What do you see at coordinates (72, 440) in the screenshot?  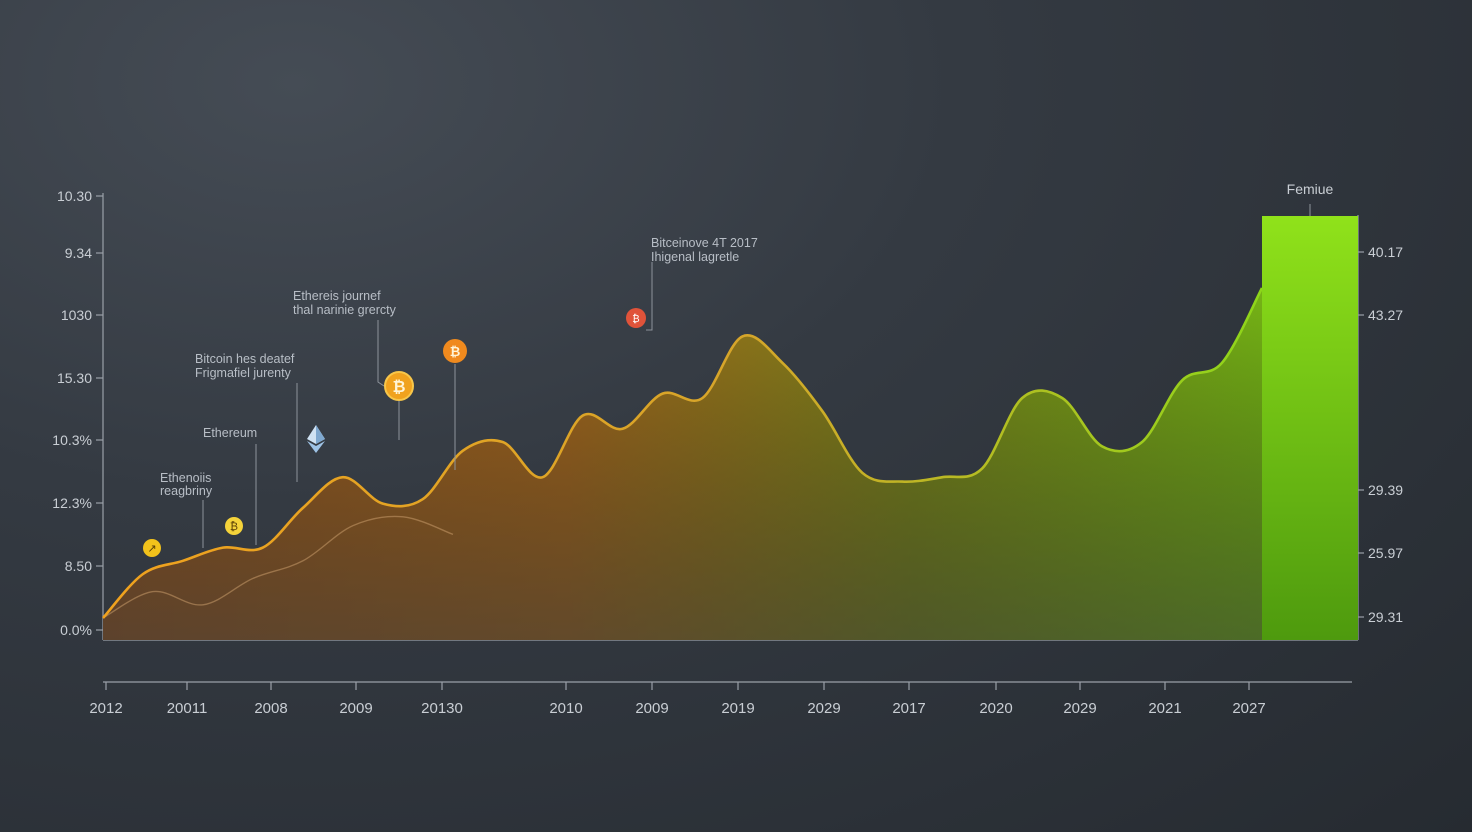 I see `left-y-tick-label: 10.3%` at bounding box center [72, 440].